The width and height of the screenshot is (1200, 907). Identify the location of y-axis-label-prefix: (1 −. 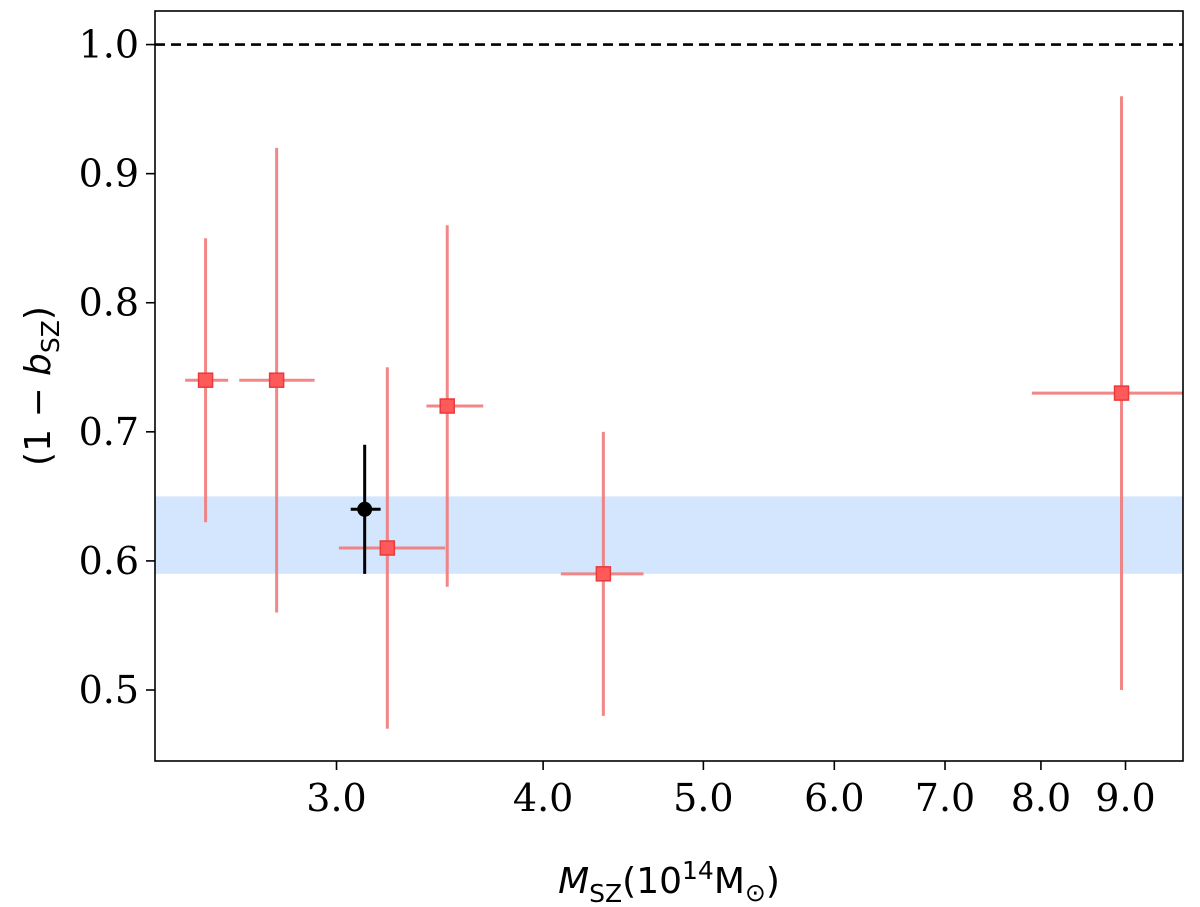
(38, 421).